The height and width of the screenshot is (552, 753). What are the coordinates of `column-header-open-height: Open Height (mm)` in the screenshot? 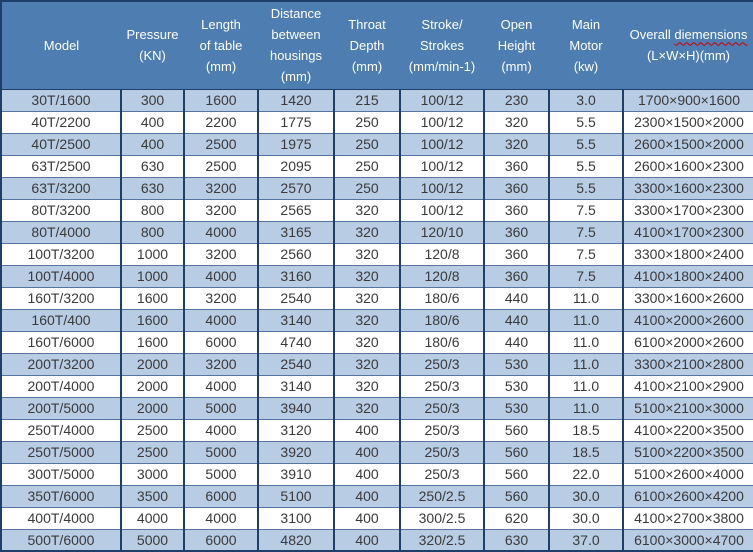 It's located at (516, 44).